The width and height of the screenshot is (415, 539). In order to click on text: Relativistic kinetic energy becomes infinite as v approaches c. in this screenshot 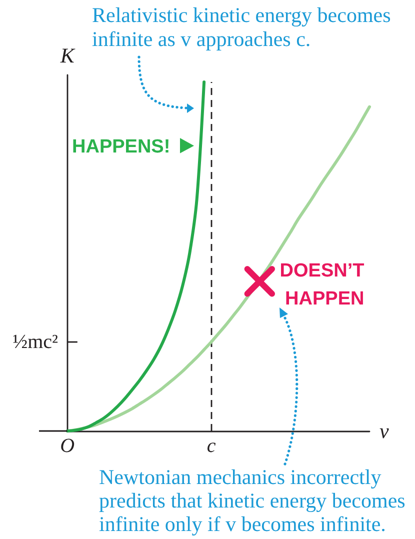, I will do `click(244, 27)`.